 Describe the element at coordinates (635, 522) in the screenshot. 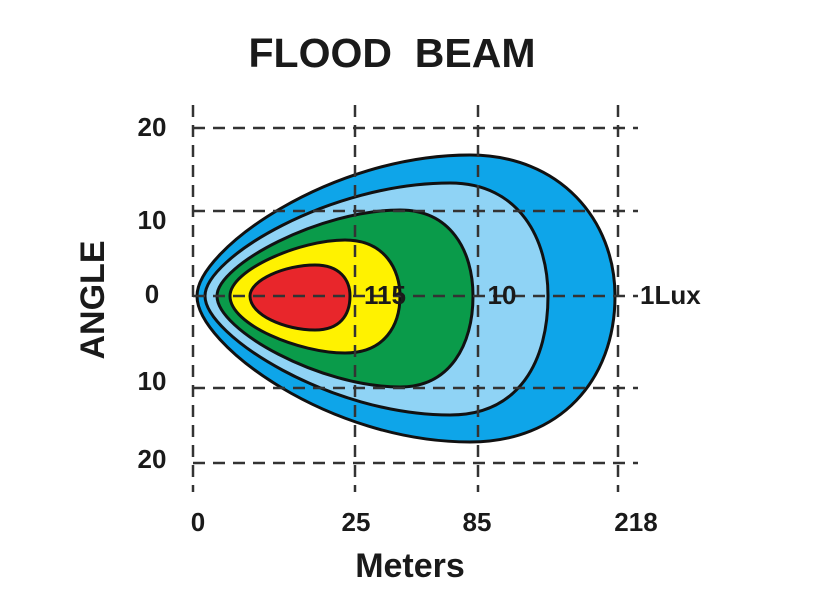

I see `x-tick-label: 218` at that location.